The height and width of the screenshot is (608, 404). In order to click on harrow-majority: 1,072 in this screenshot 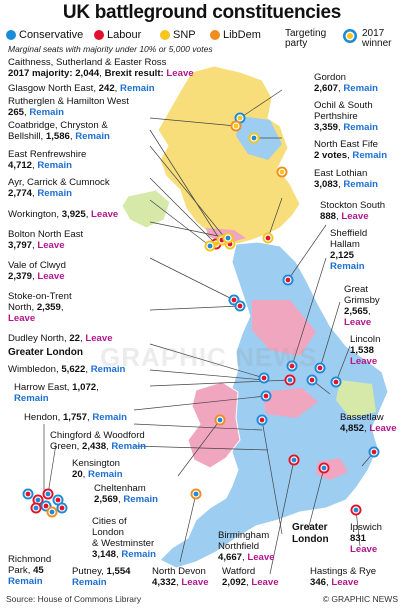, I will do `click(84, 387)`.